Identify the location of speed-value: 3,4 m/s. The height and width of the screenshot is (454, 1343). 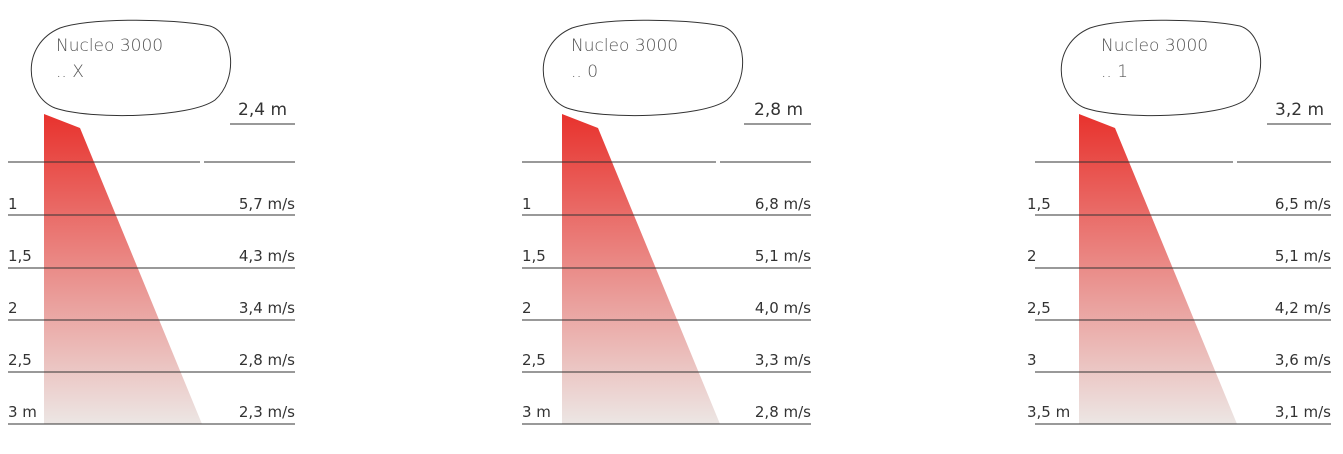
(266, 308).